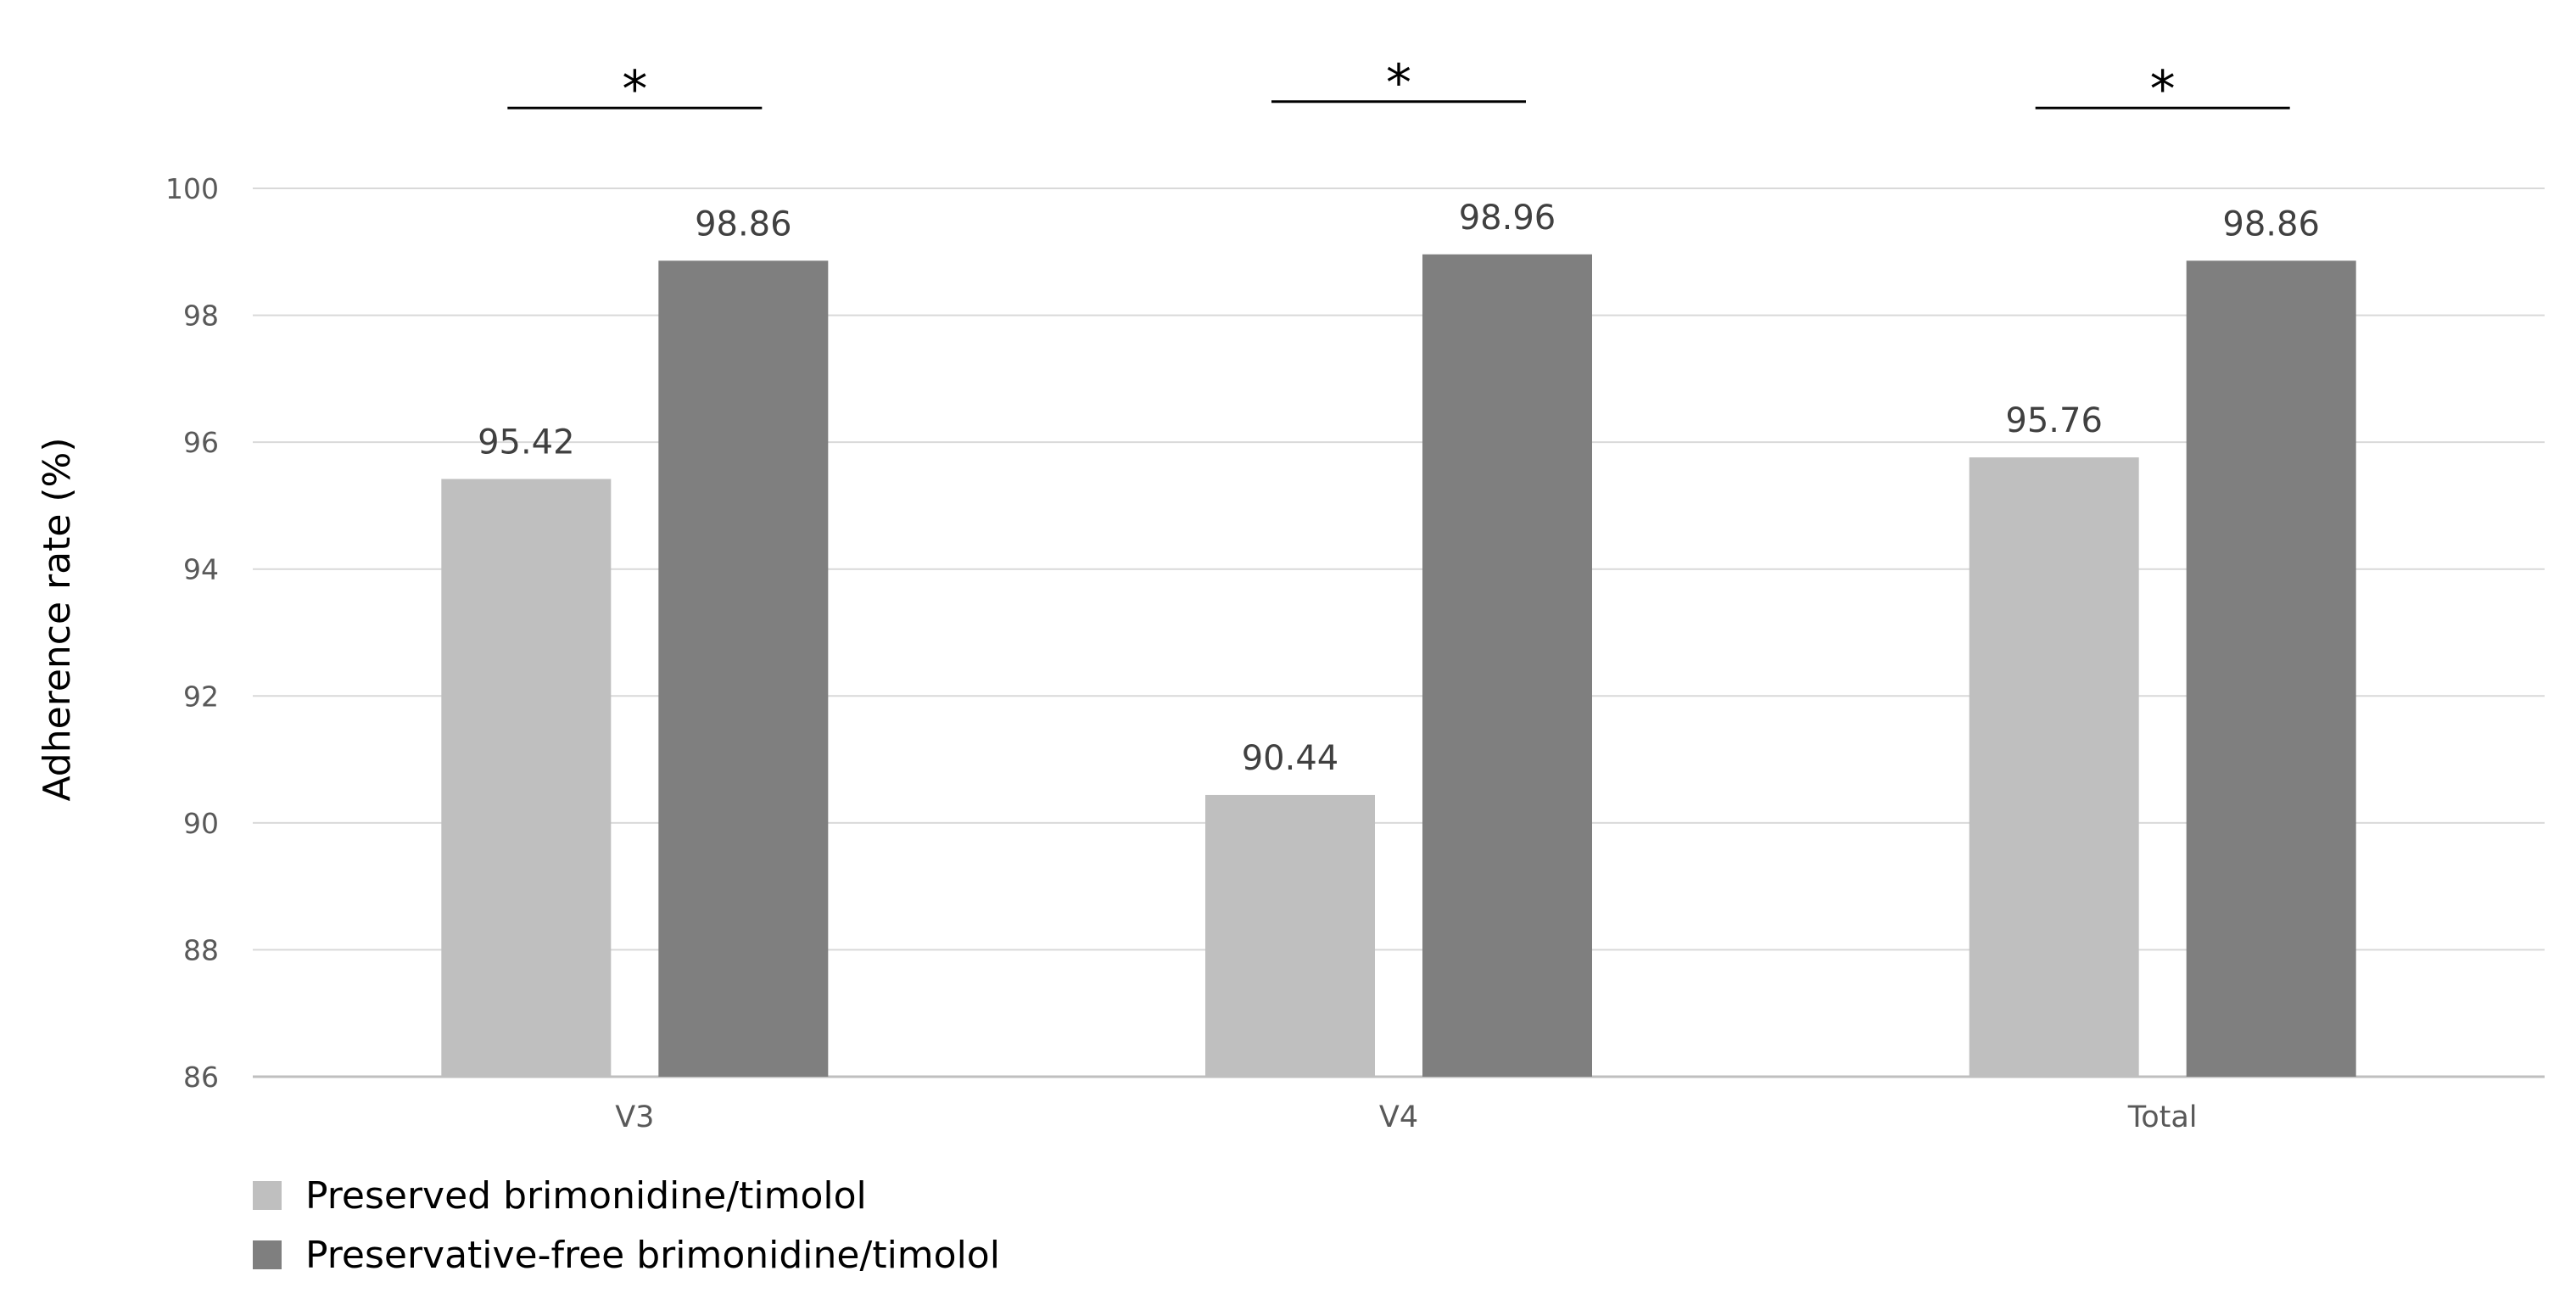  What do you see at coordinates (192, 188) in the screenshot?
I see `y-tick-label: 100` at bounding box center [192, 188].